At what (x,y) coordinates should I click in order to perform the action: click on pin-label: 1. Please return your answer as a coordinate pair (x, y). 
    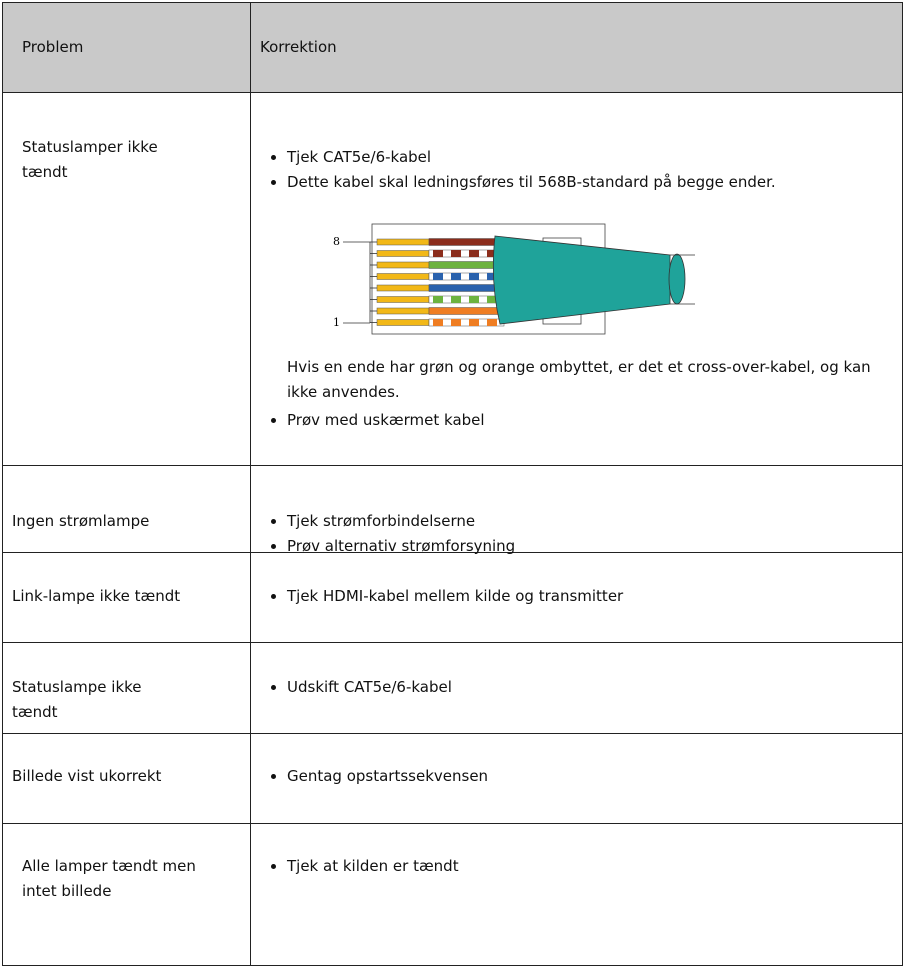
    Looking at the image, I should click on (336, 322).